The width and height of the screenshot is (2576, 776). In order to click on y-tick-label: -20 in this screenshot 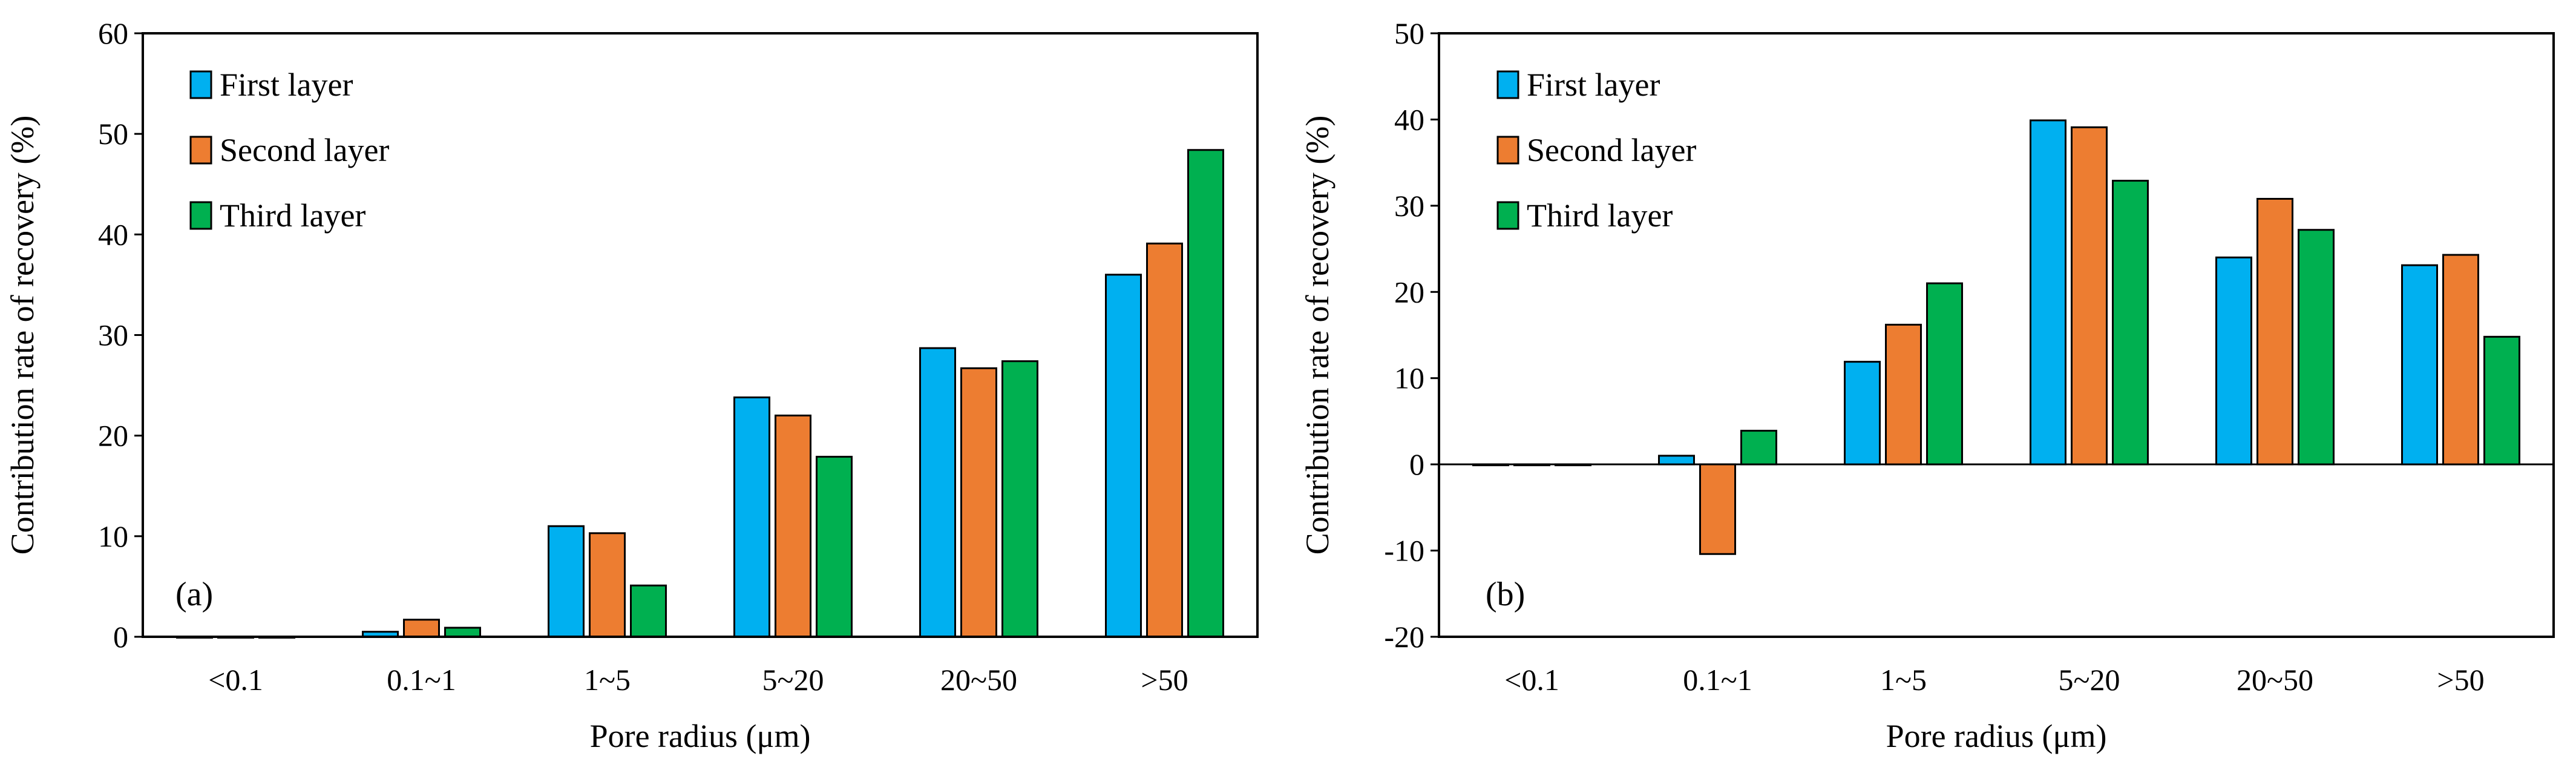, I will do `click(1404, 637)`.